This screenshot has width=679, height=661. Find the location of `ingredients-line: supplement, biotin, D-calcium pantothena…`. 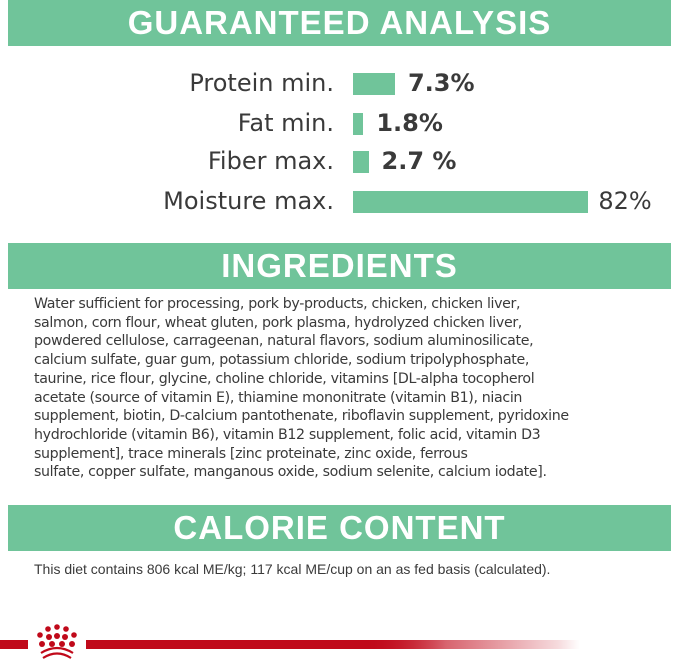

ingredients-line: supplement, biotin, D-calcium pantothena… is located at coordinates (301, 416).